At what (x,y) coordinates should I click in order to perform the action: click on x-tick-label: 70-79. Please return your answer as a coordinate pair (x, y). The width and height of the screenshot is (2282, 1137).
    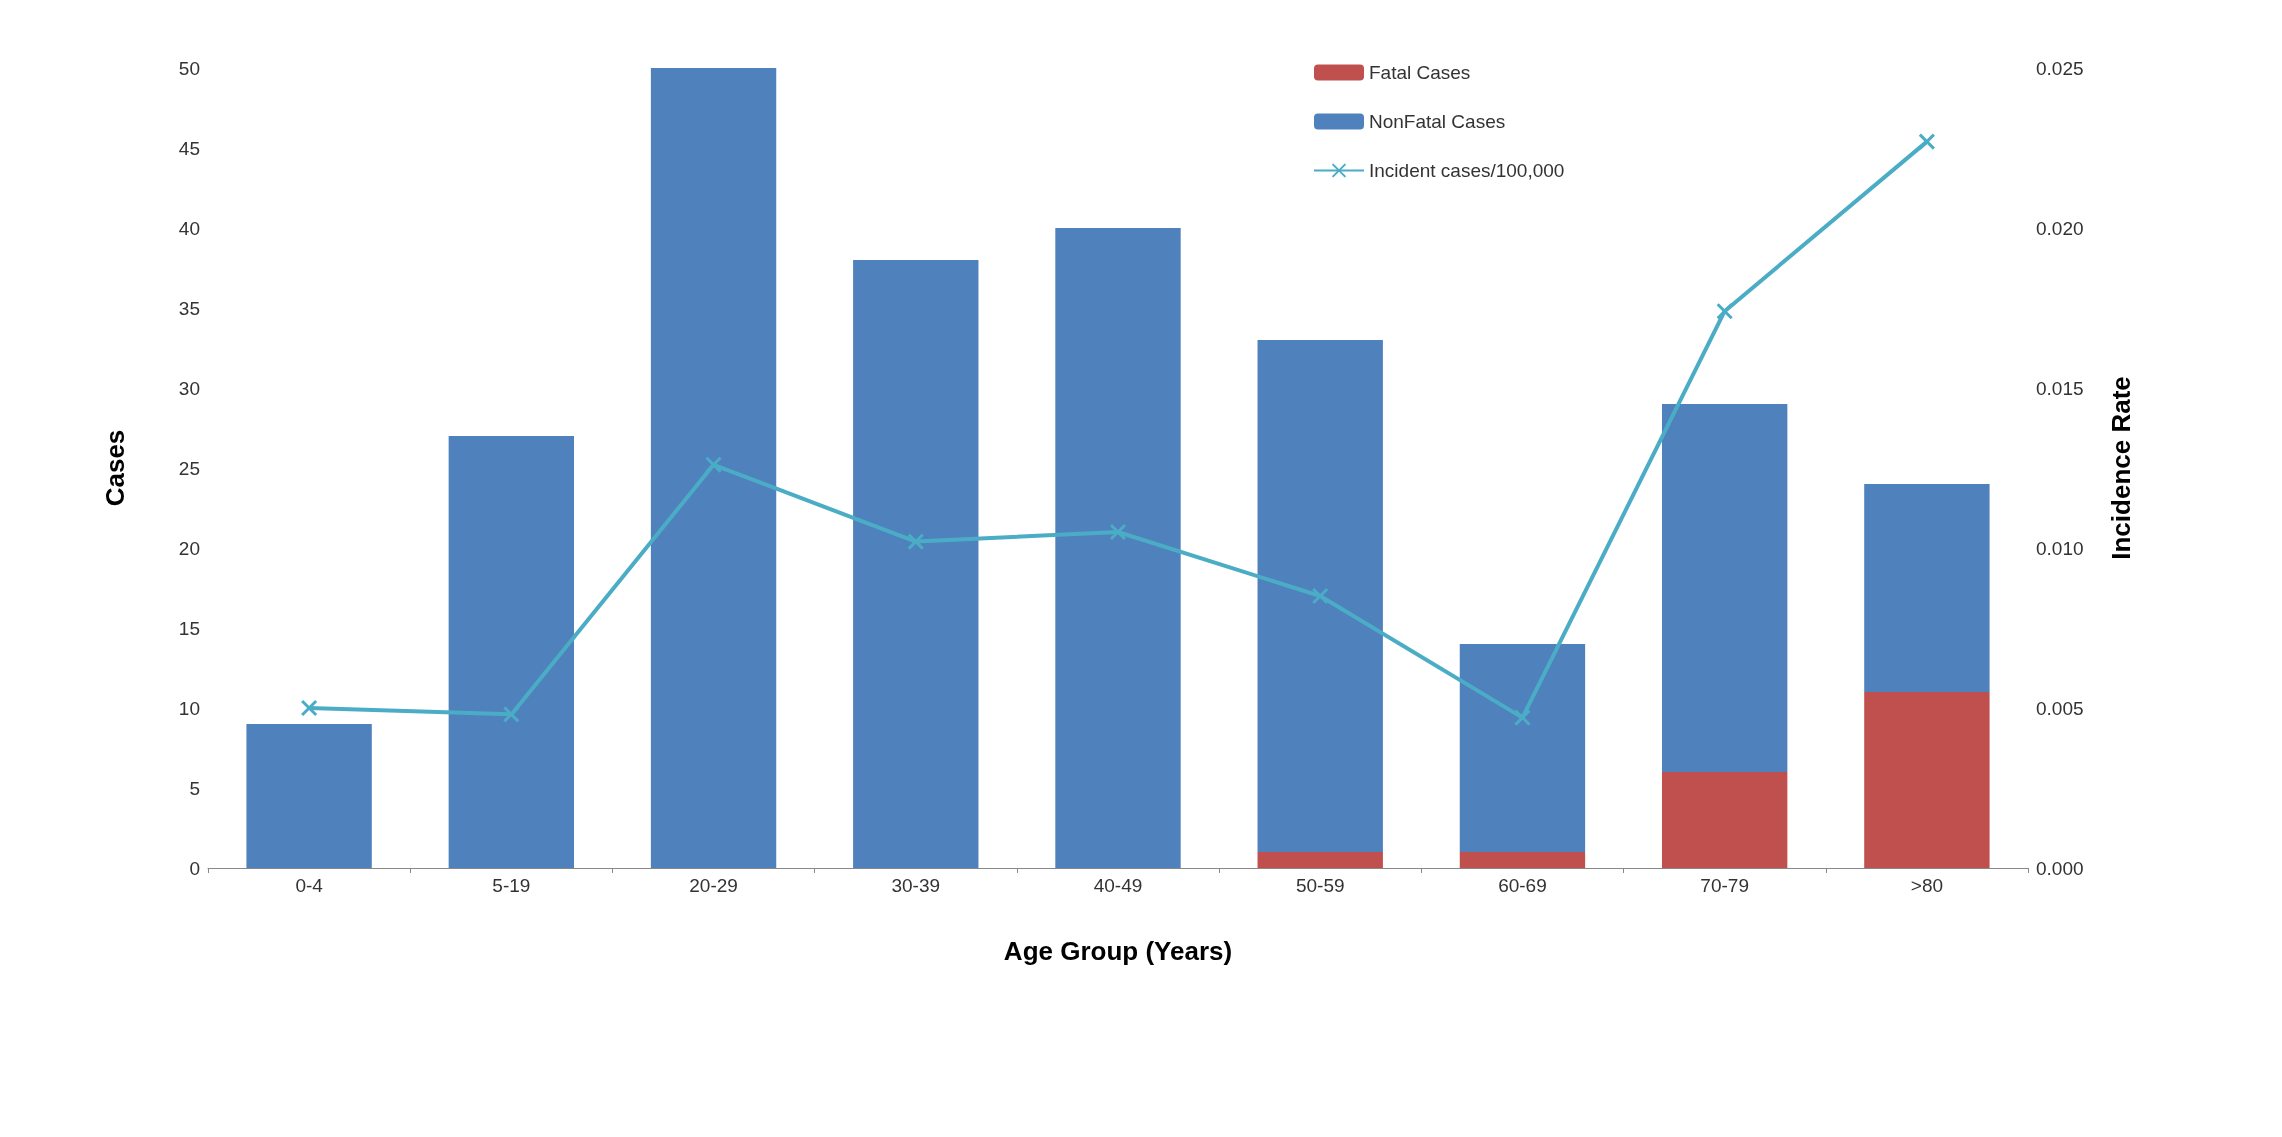
    Looking at the image, I should click on (1724, 885).